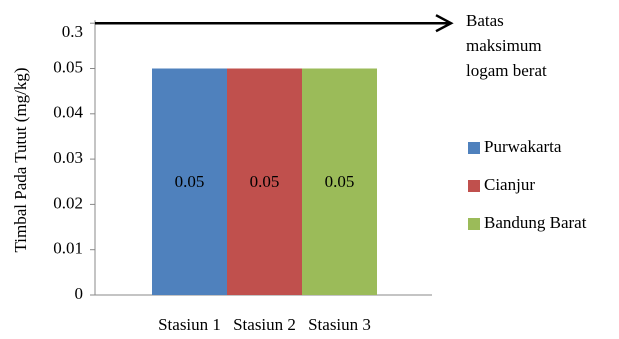 This screenshot has width=619, height=339. I want to click on y-tick-label: 0, so click(79, 293).